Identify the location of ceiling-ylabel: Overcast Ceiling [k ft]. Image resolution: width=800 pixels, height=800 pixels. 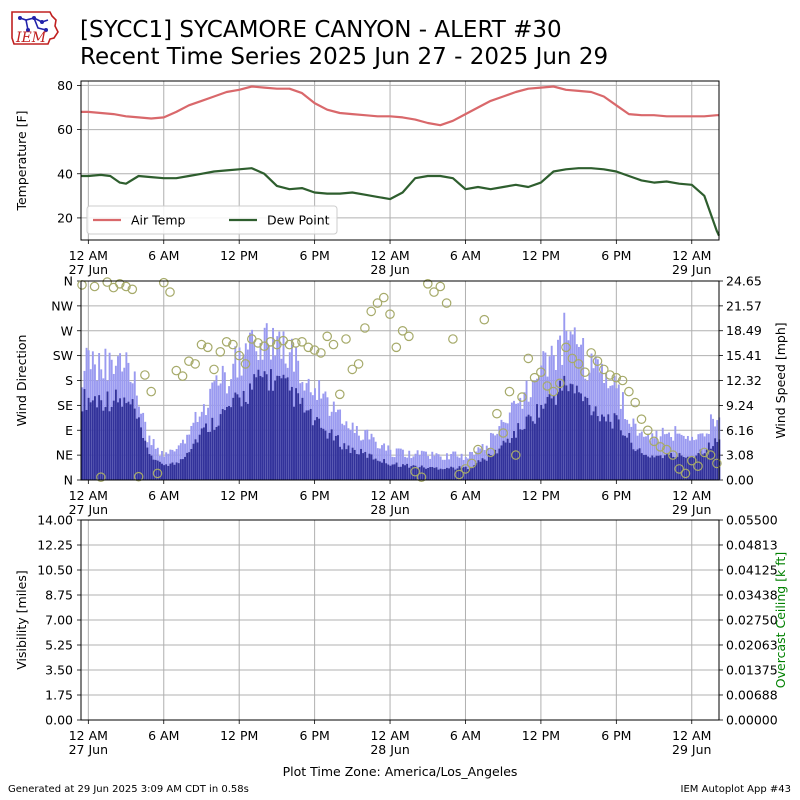
(780, 620).